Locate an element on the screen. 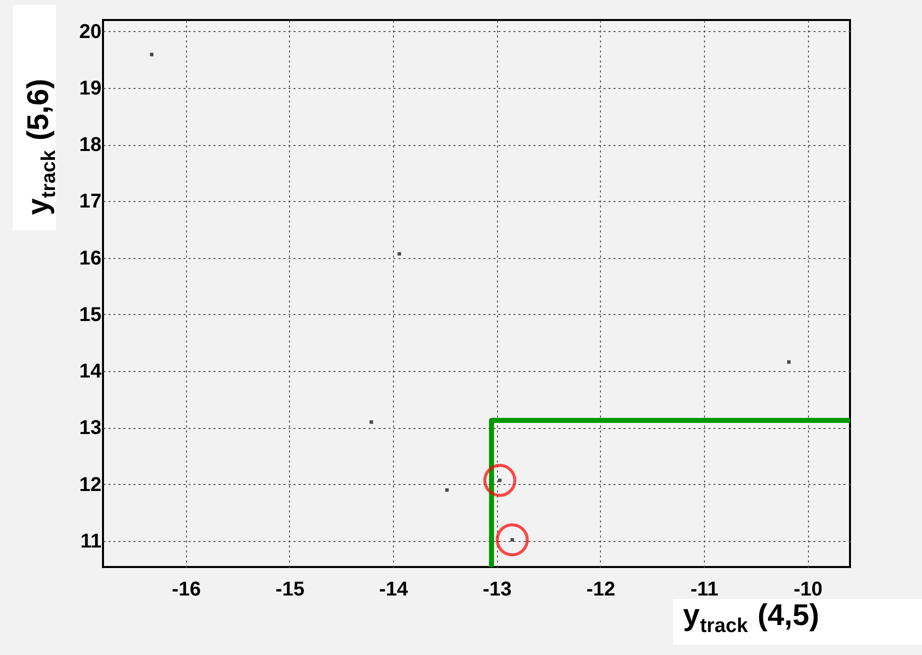  y-tick-label: 17 is located at coordinates (90, 201).